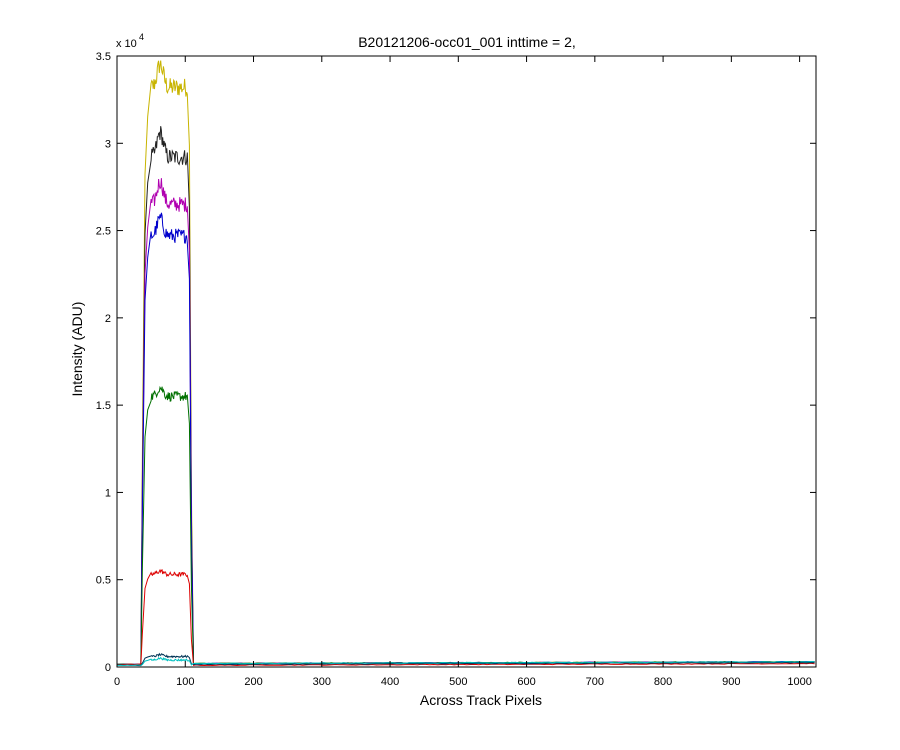 The width and height of the screenshot is (900, 750). Describe the element at coordinates (595, 682) in the screenshot. I see `x-tick-label: 700` at that location.